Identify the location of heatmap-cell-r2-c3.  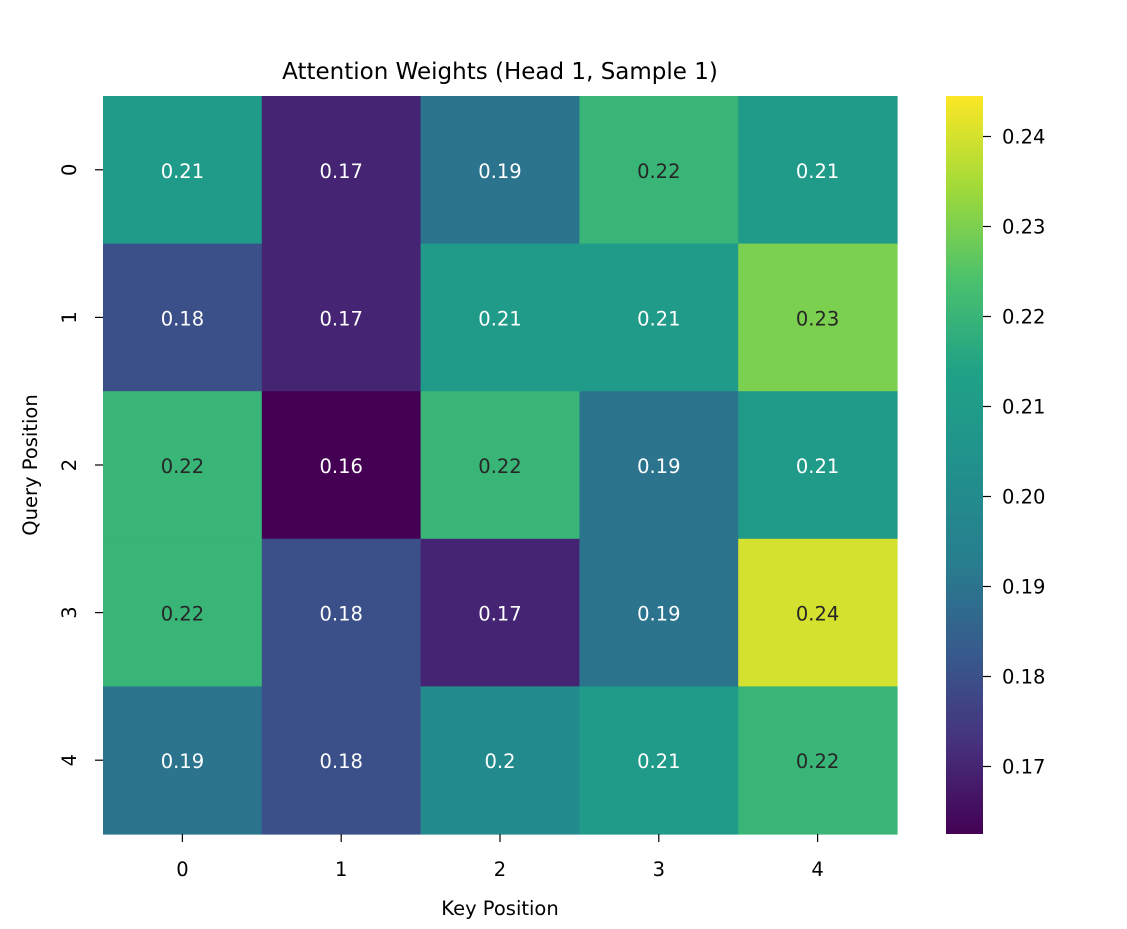
(659, 465).